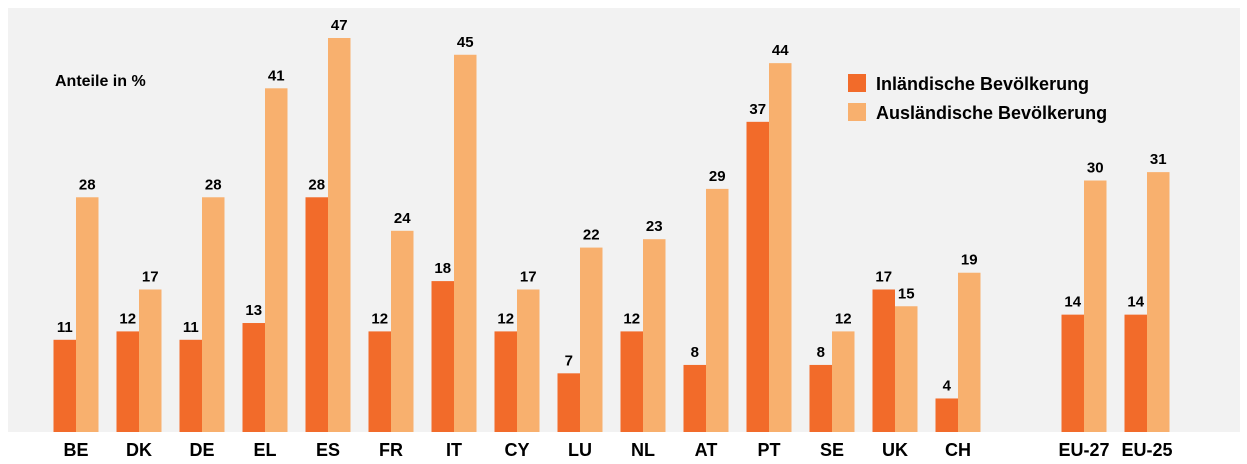 Image resolution: width=1247 pixels, height=464 pixels. What do you see at coordinates (717, 176) in the screenshot?
I see `value-label: 29` at bounding box center [717, 176].